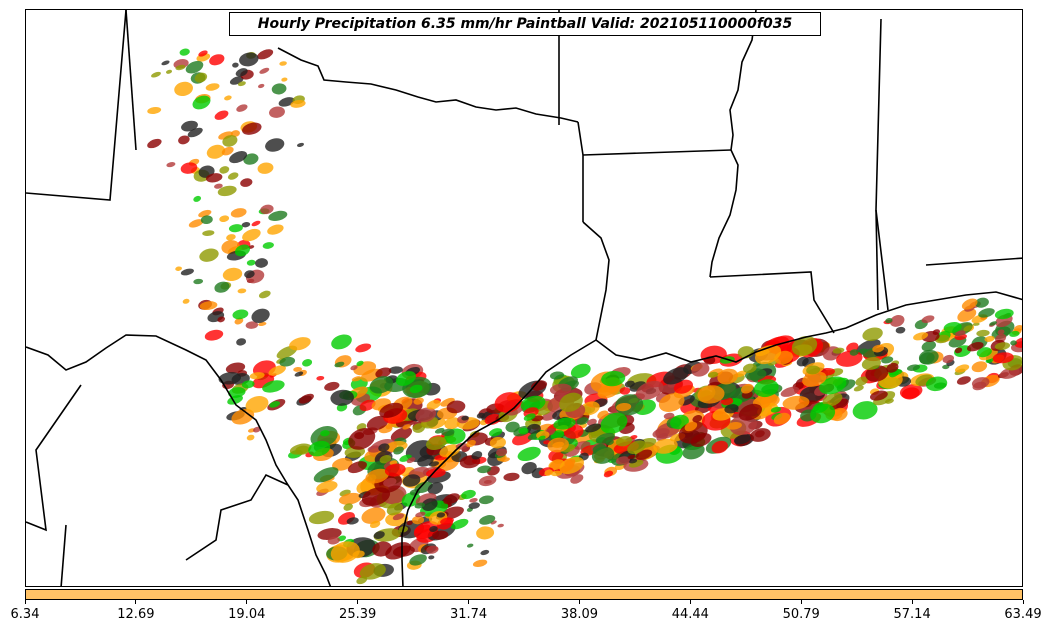 The height and width of the screenshot is (633, 1053). I want to click on colorbar-tick-label: 6.34, so click(25, 614).